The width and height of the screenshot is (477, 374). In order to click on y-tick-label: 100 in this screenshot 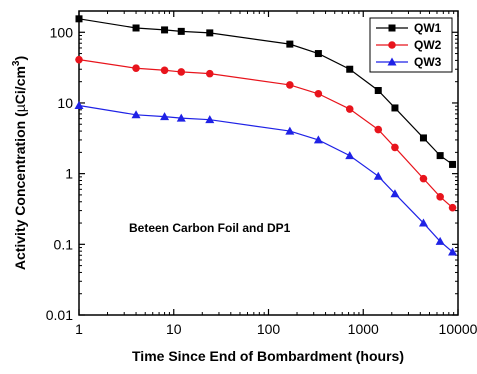, I will do `click(62, 32)`.